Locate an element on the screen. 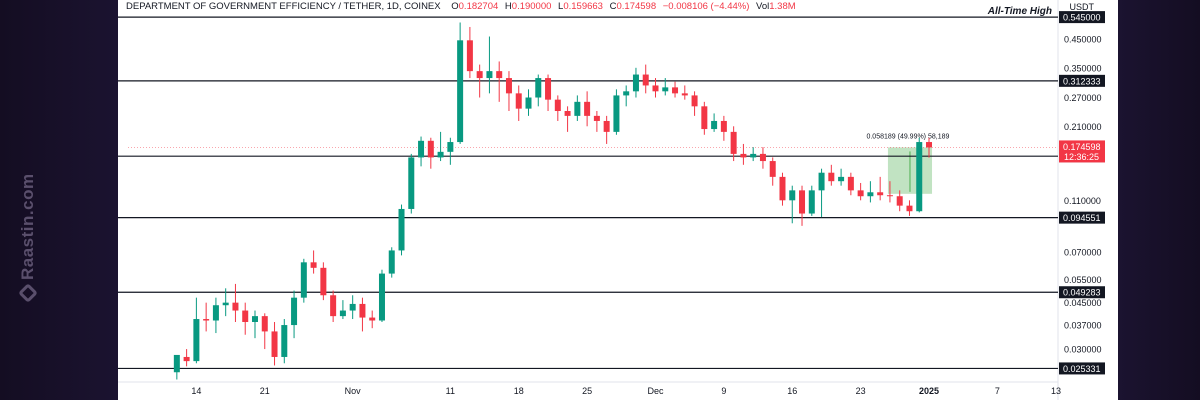 The width and height of the screenshot is (1200, 400). high-label: H is located at coordinates (508, 6).